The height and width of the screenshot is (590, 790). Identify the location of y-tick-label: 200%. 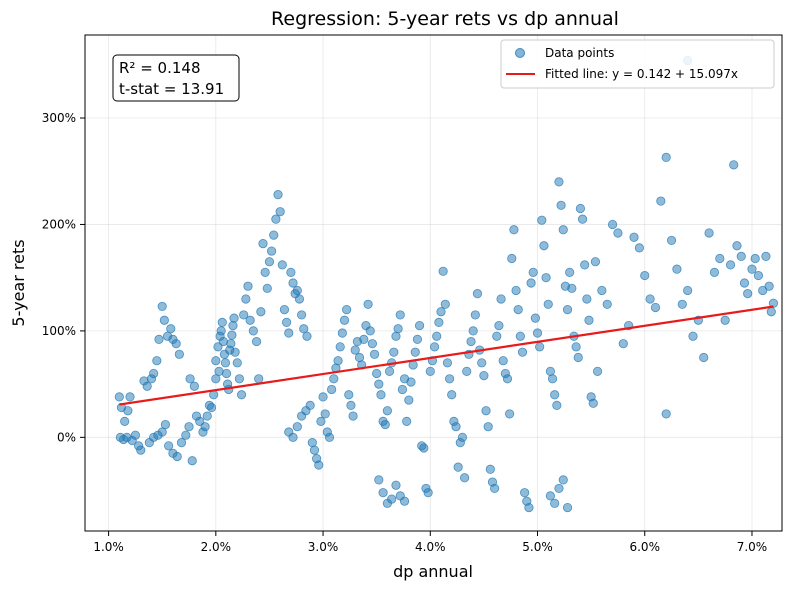
(59, 224).